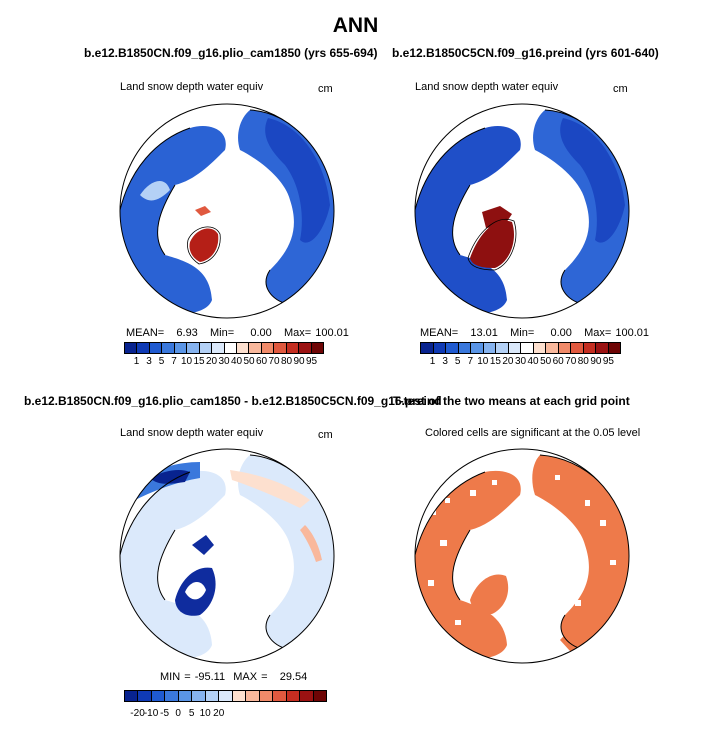 The height and width of the screenshot is (748, 711). I want to click on panel2-units-label: cm, so click(620, 89).